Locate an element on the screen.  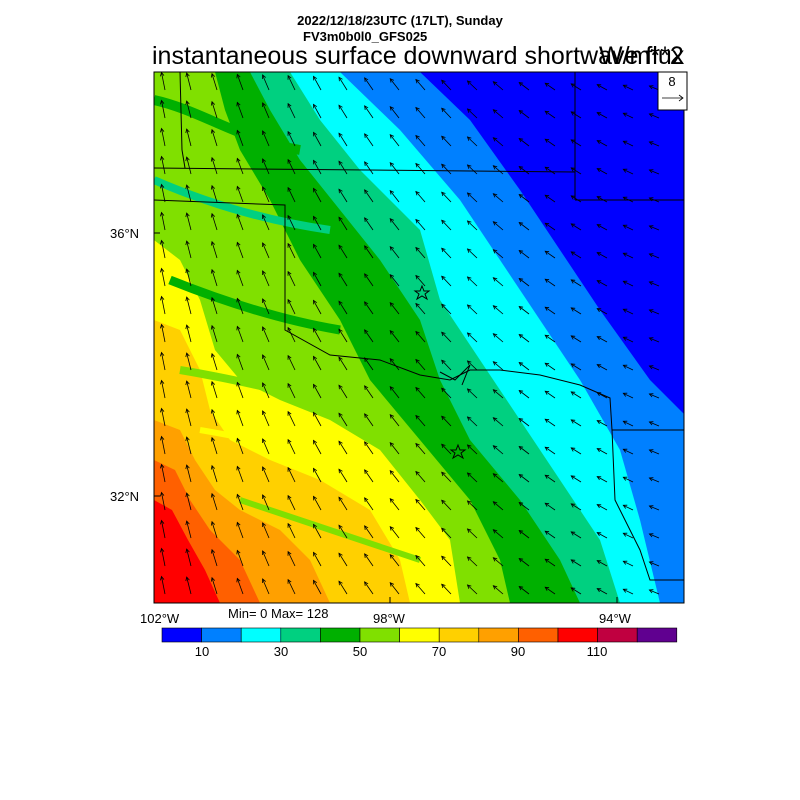
vector-legend-value: 8 is located at coordinates (672, 81).